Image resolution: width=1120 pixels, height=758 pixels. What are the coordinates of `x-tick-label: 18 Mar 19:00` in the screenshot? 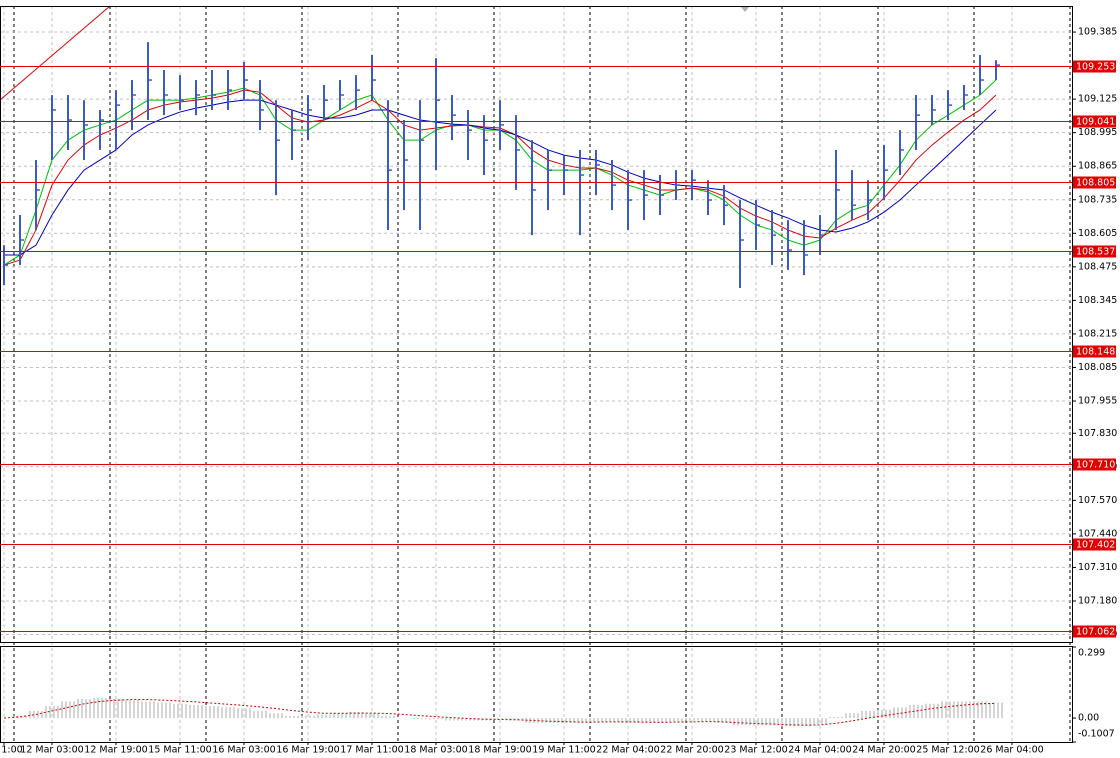 It's located at (499, 750).